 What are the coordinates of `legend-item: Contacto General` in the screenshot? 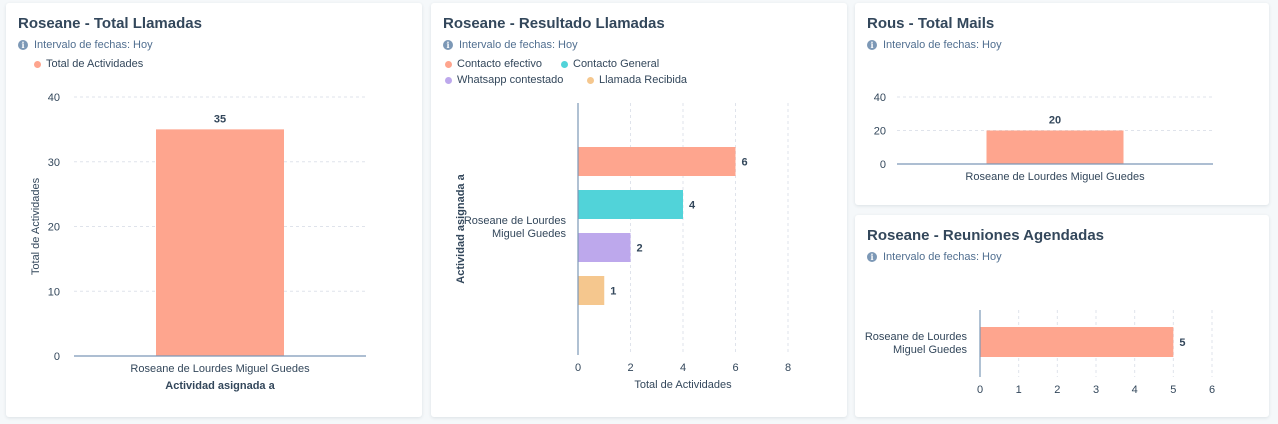 It's located at (610, 64).